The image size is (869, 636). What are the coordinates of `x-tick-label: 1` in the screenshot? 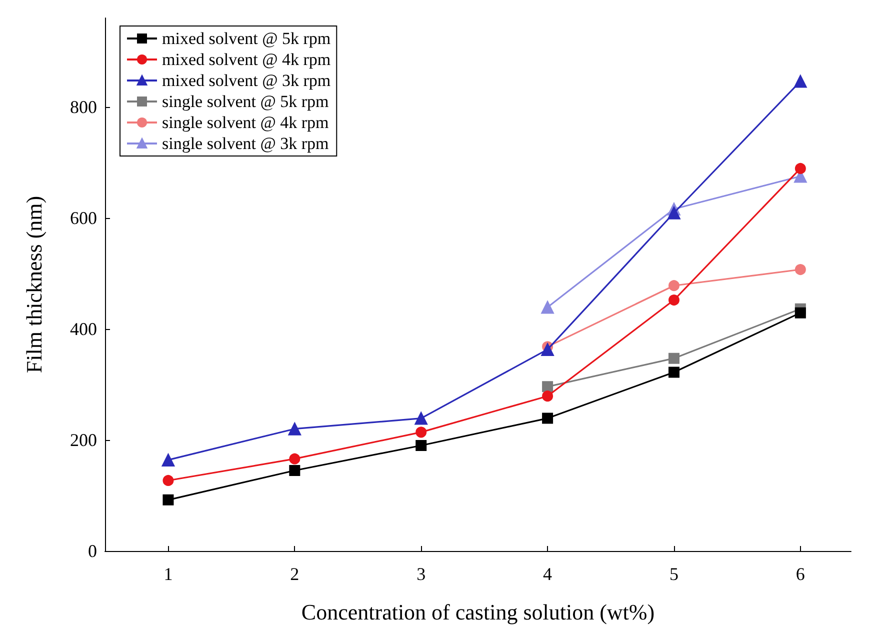 It's located at (168, 574).